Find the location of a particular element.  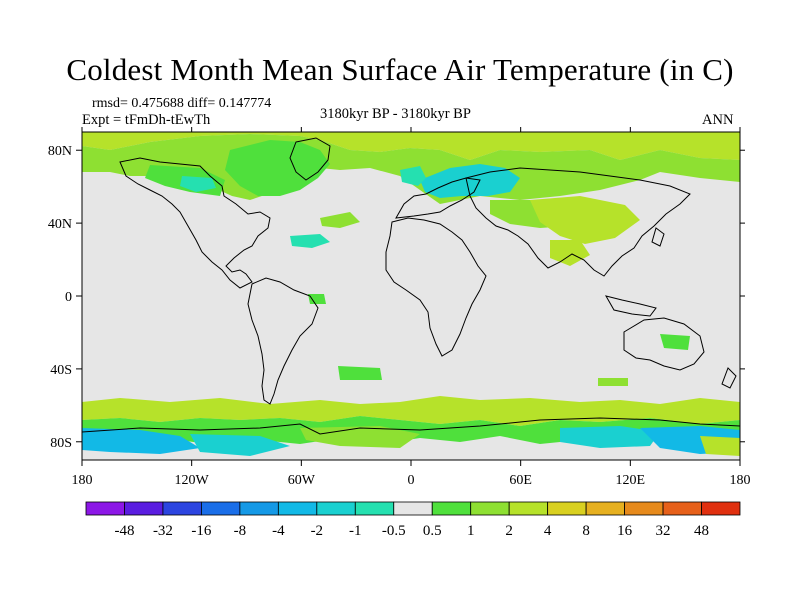

lat-tick-label: 80N is located at coordinates (60, 151).